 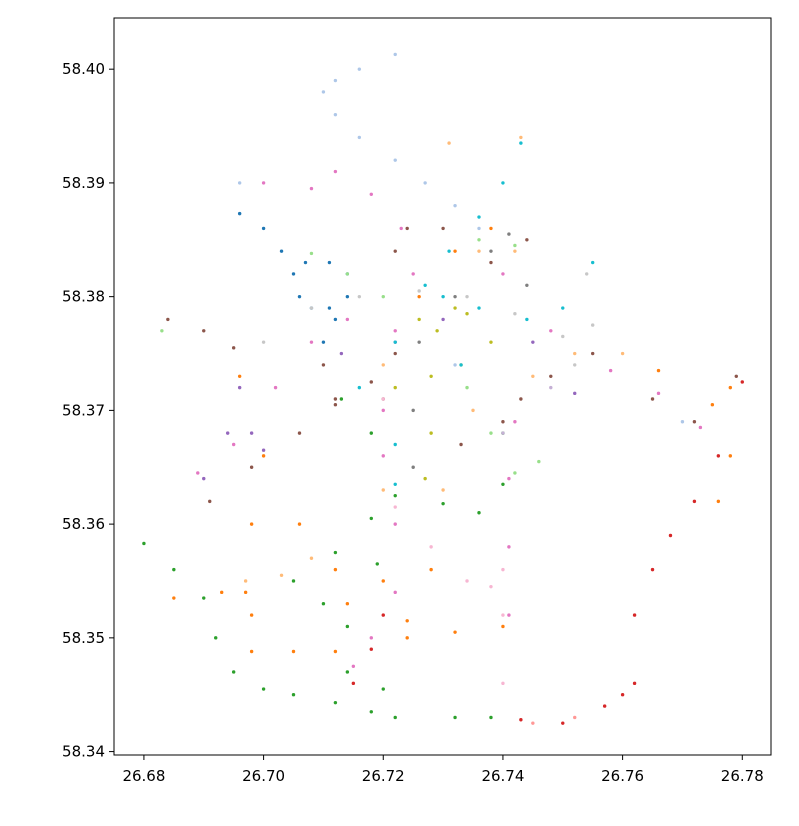 I want to click on x-tick-label: 26.72, so click(x=383, y=776).